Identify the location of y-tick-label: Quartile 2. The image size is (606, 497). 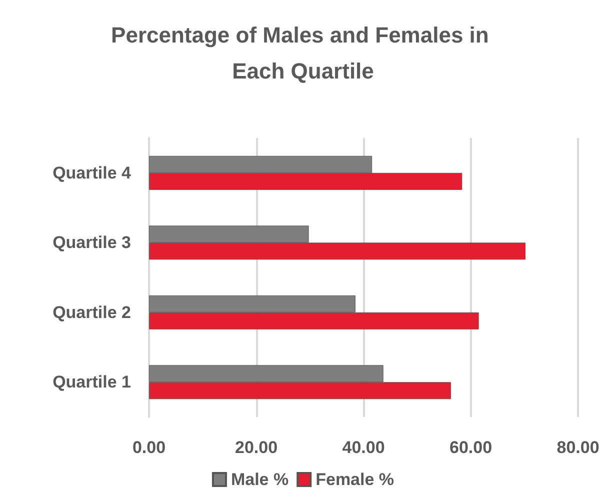
(91, 312).